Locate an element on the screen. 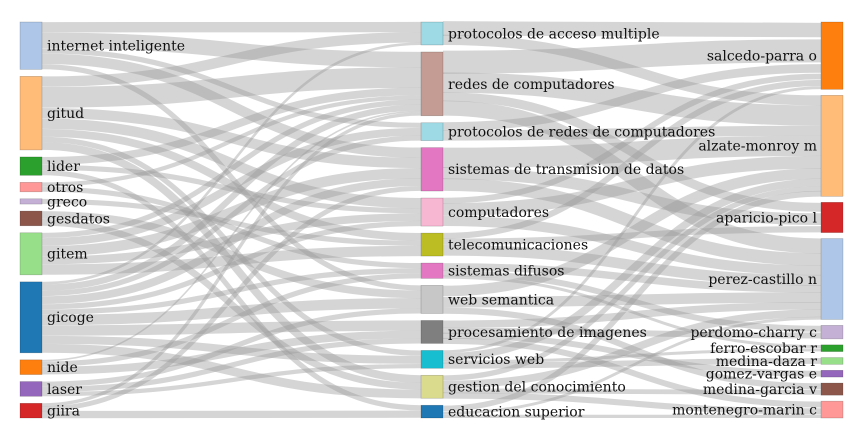  link-gicoge-to-procesamiento-imagenes is located at coordinates (231, 328).